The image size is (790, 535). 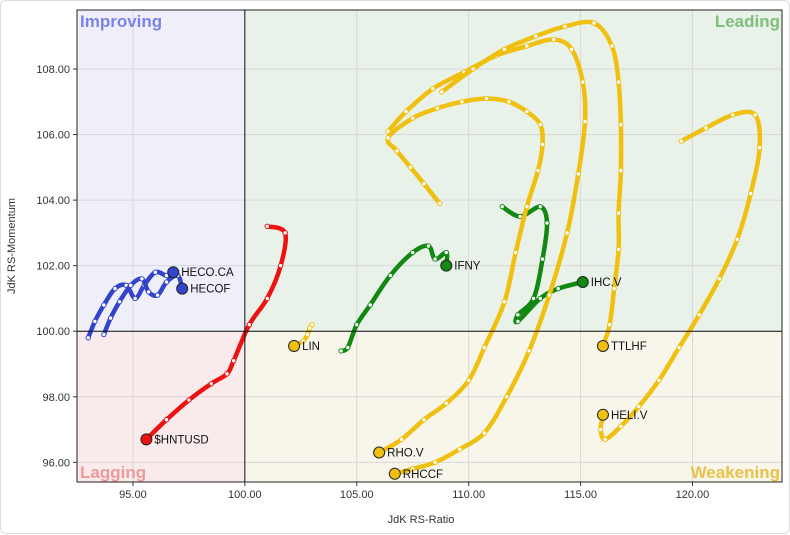 I want to click on x-tick-label: 95.00, so click(x=133, y=495).